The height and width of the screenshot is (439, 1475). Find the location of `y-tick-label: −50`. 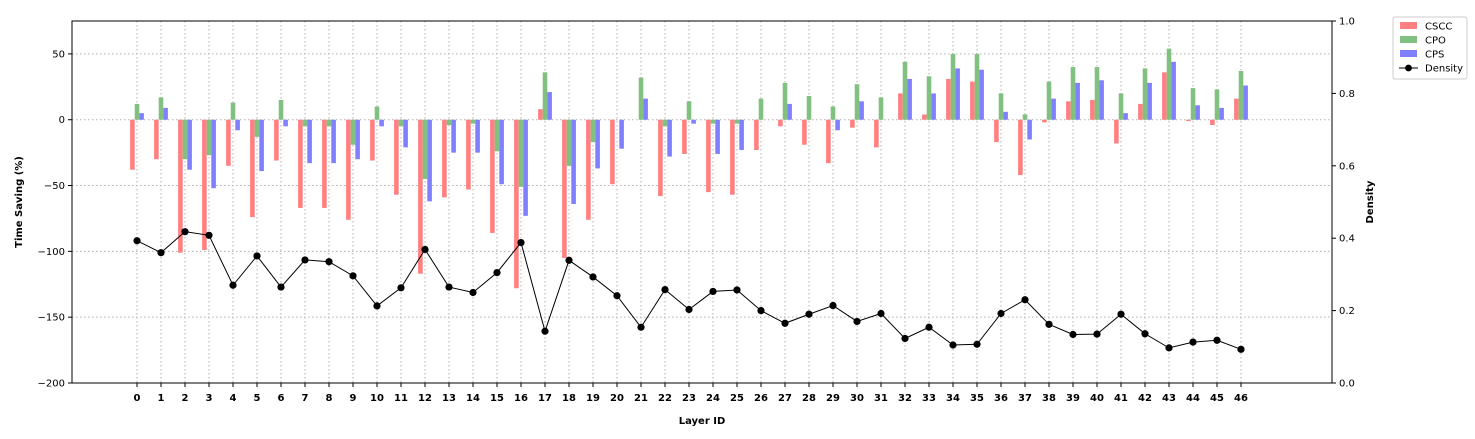

y-tick-label: −50 is located at coordinates (54, 186).